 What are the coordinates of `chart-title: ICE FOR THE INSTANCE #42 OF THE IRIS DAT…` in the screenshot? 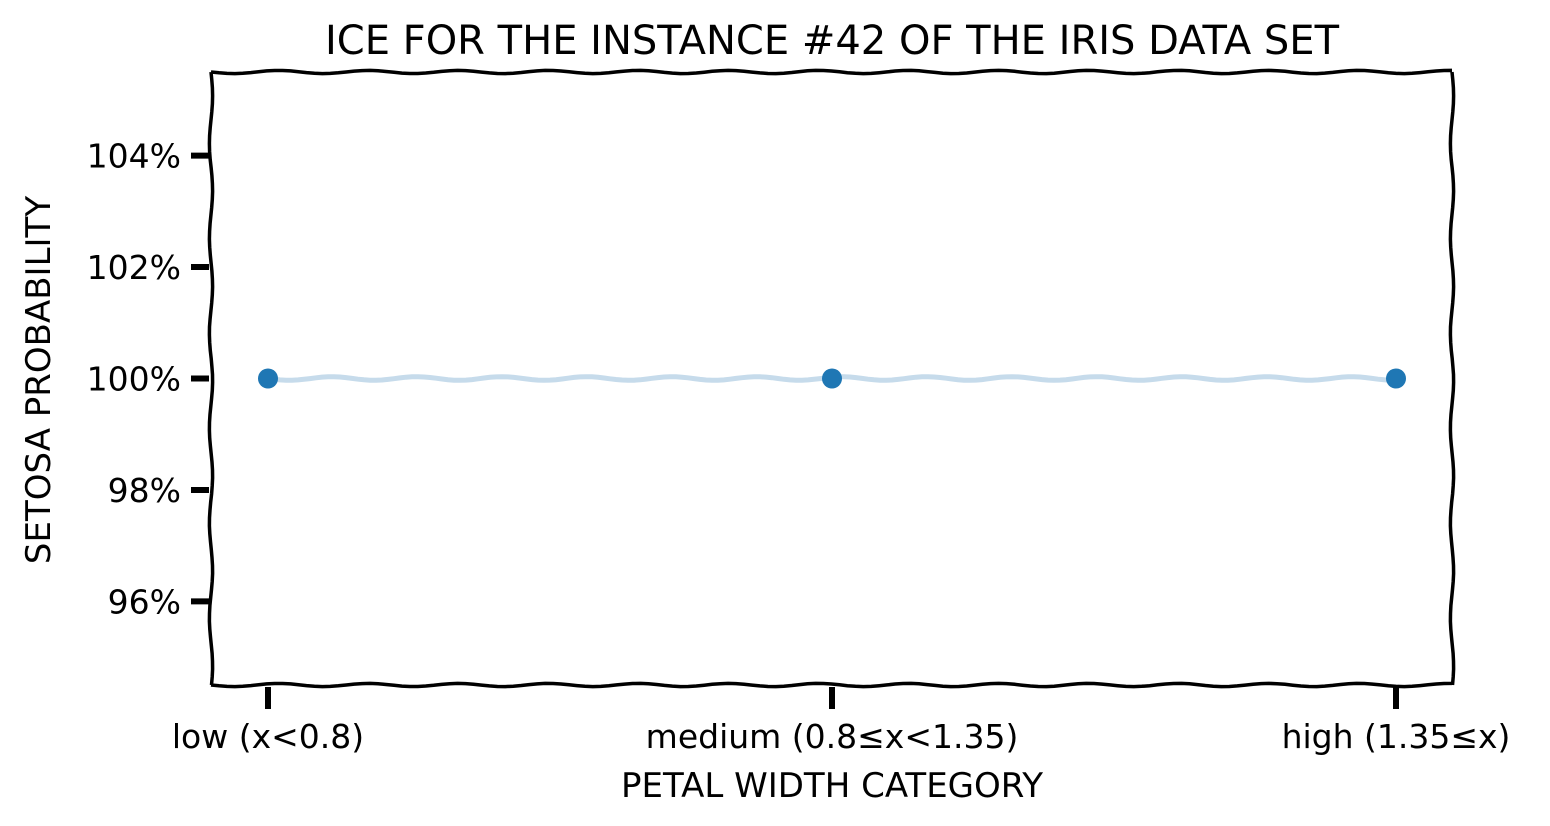 It's located at (832, 41).